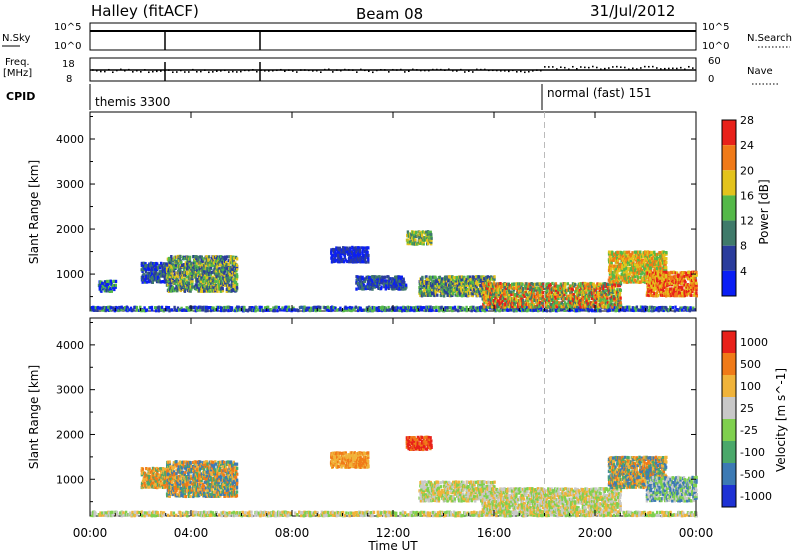 The height and width of the screenshot is (554, 800). I want to click on nsearch-tick-bottom: 10^0, so click(715, 46).